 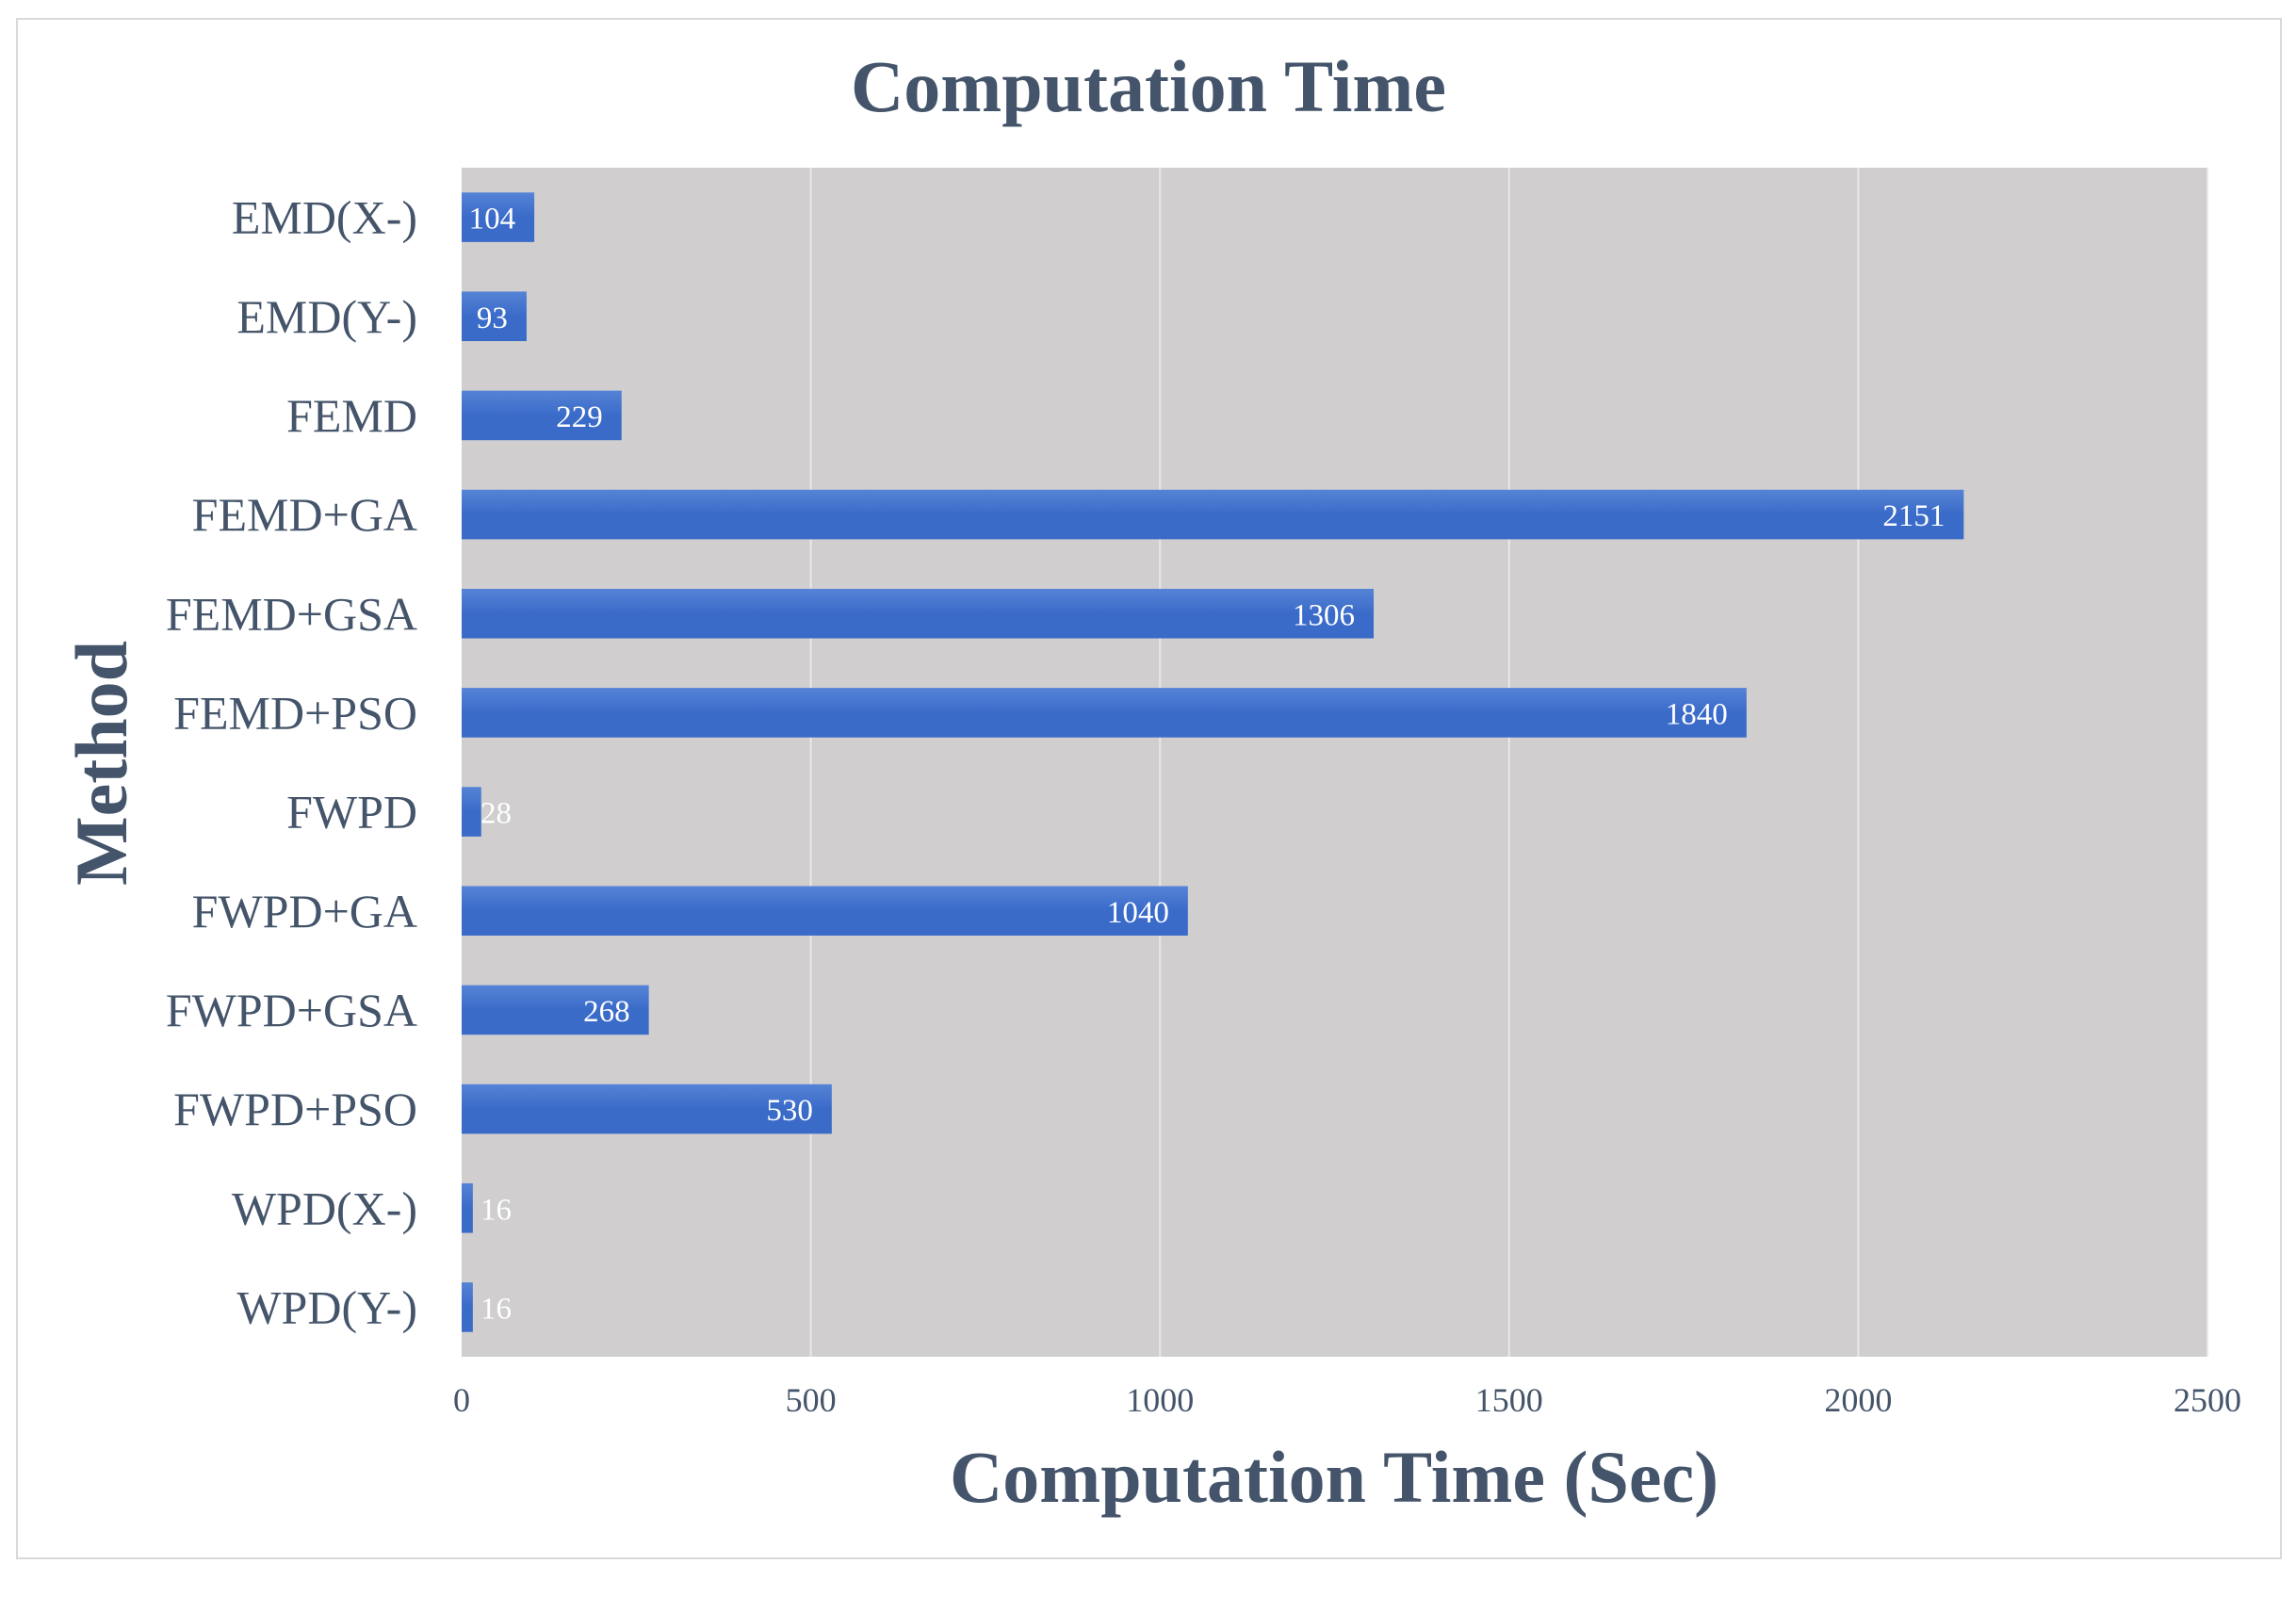 What do you see at coordinates (351, 416) in the screenshot?
I see `y-category-label: FEMD` at bounding box center [351, 416].